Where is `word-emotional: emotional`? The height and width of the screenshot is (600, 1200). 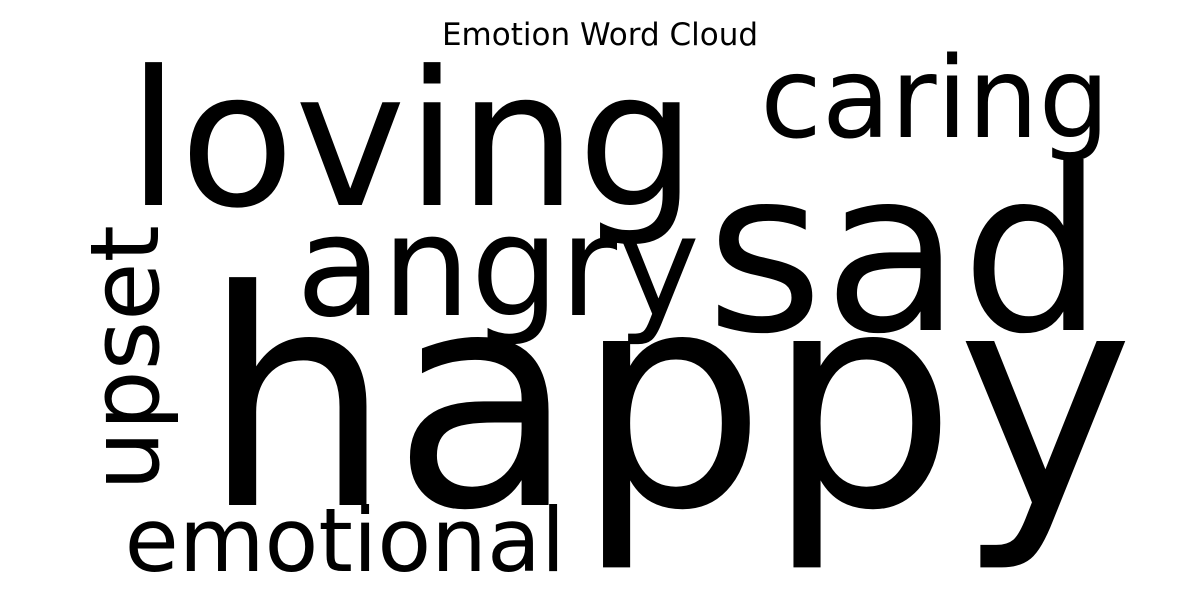
word-emotional: emotional is located at coordinates (345, 540).